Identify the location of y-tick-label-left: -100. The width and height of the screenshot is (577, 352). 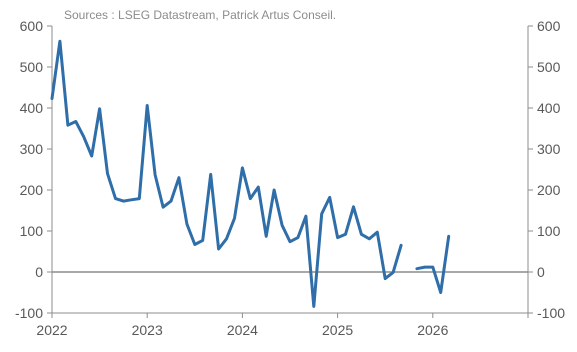
(29, 313).